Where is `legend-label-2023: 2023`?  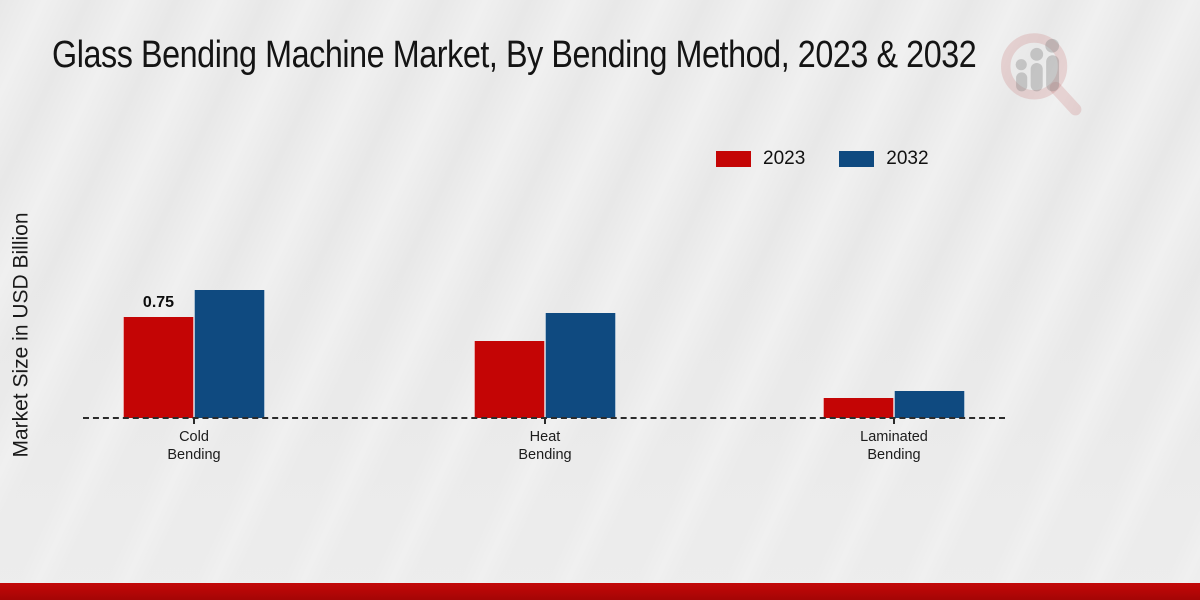 legend-label-2023: 2023 is located at coordinates (784, 158).